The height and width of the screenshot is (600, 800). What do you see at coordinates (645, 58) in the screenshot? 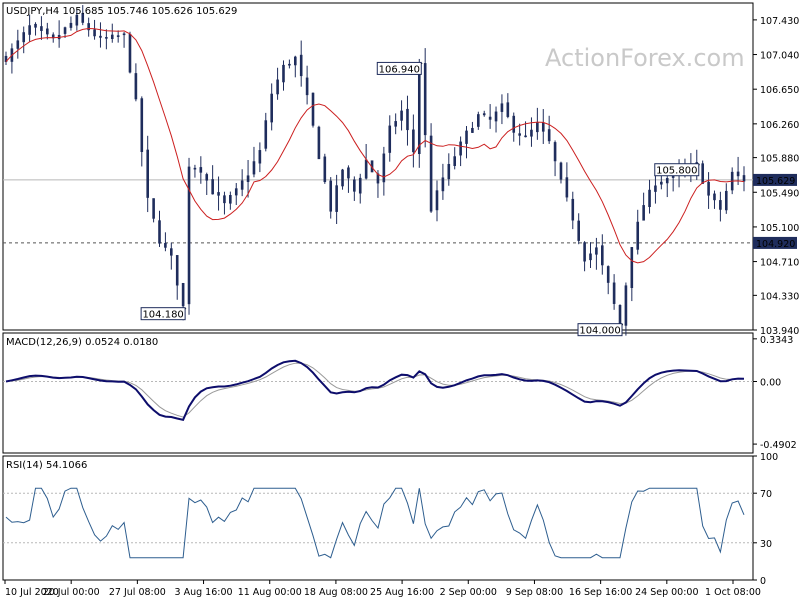
I see `watermark: ActionForex.com` at bounding box center [645, 58].